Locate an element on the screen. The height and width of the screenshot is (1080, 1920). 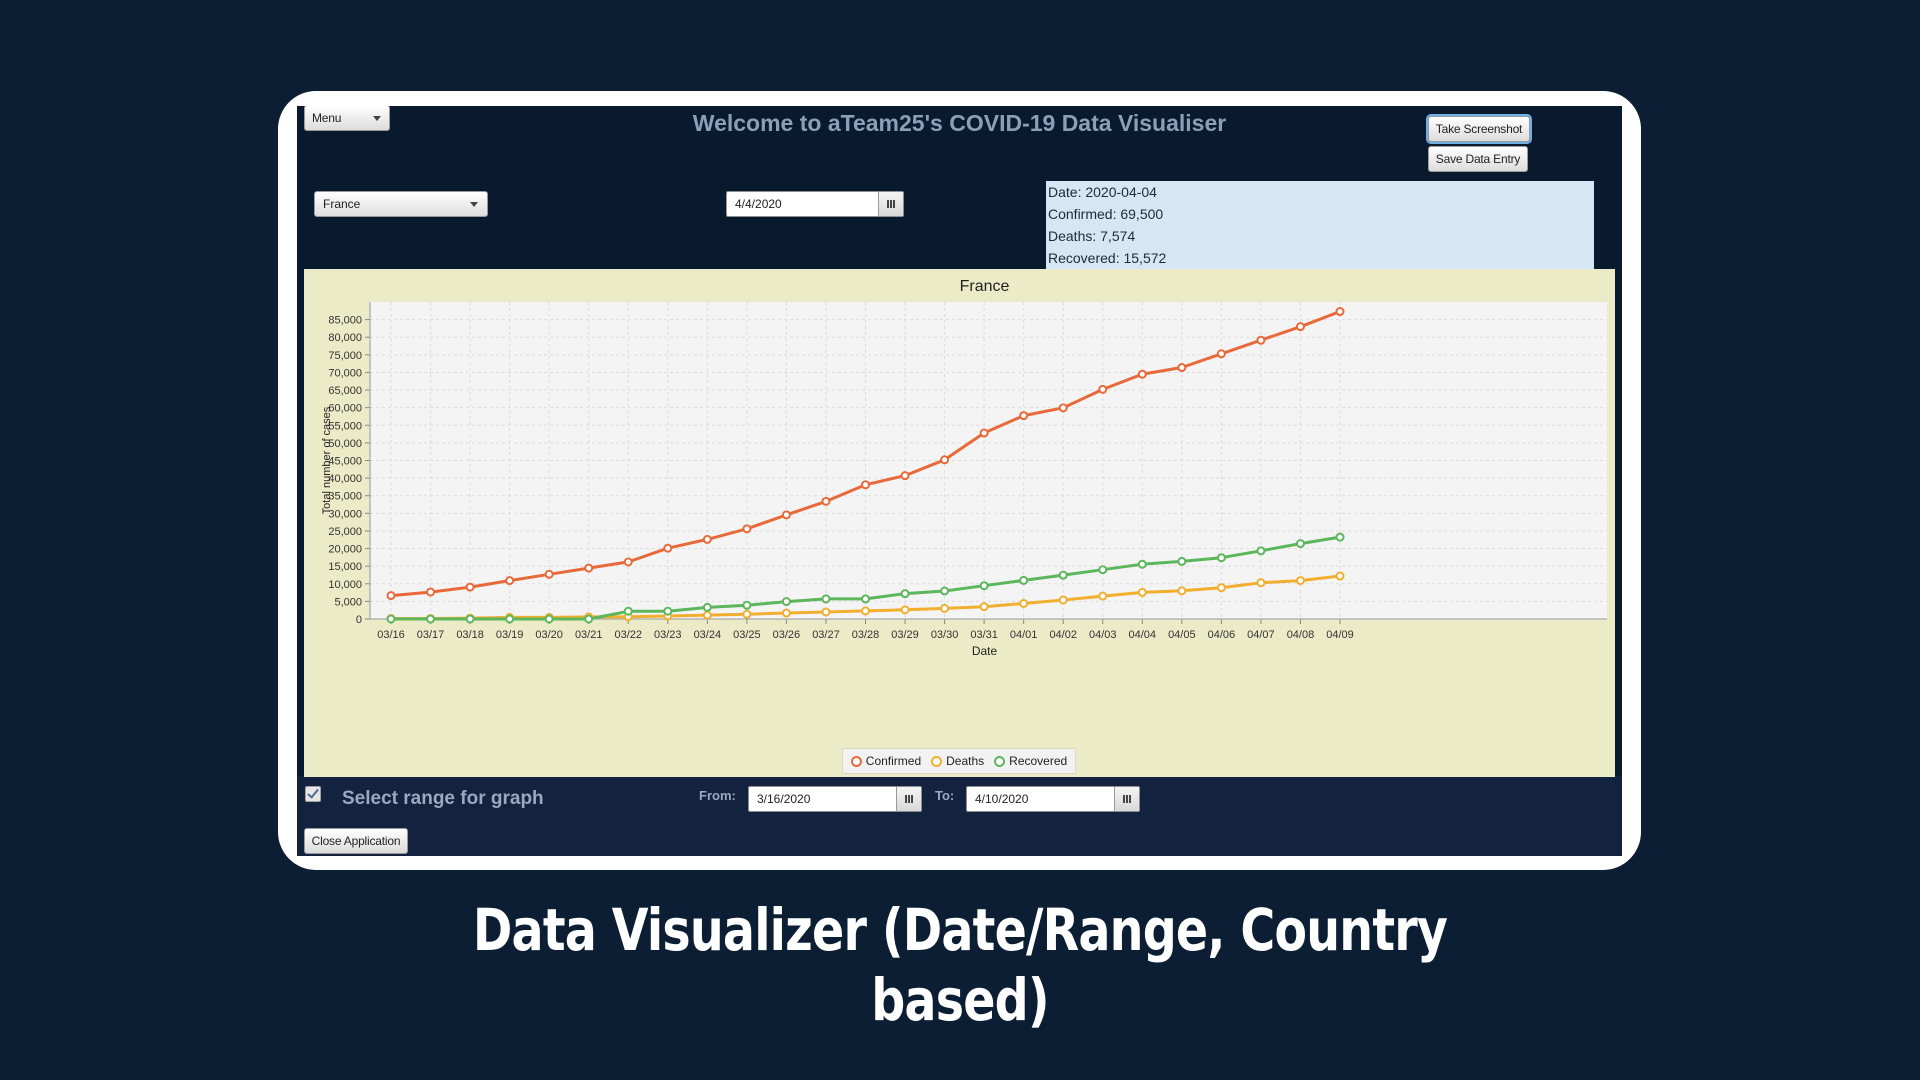
y-tick-label: 60,000 is located at coordinates (345, 409).